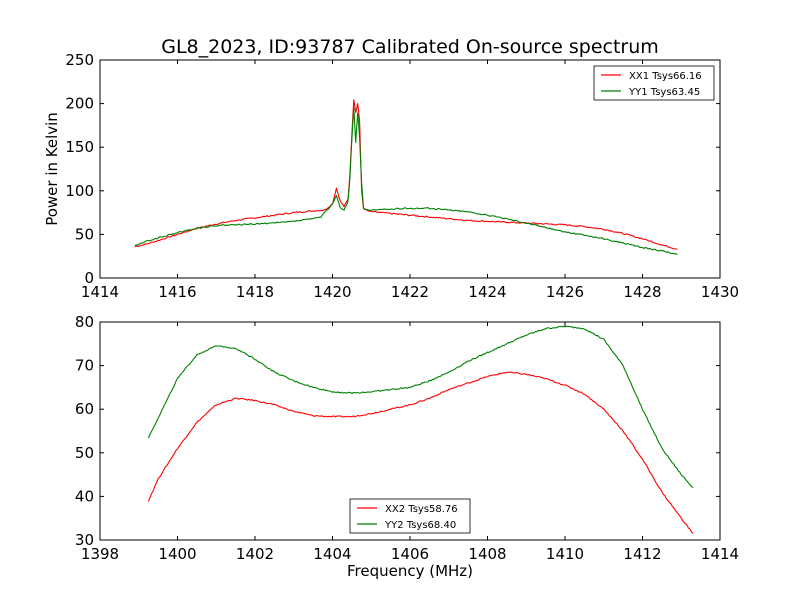 The image size is (800, 605). What do you see at coordinates (52, 169) in the screenshot?
I see `y-axis-label: Power in Kelvin` at bounding box center [52, 169].